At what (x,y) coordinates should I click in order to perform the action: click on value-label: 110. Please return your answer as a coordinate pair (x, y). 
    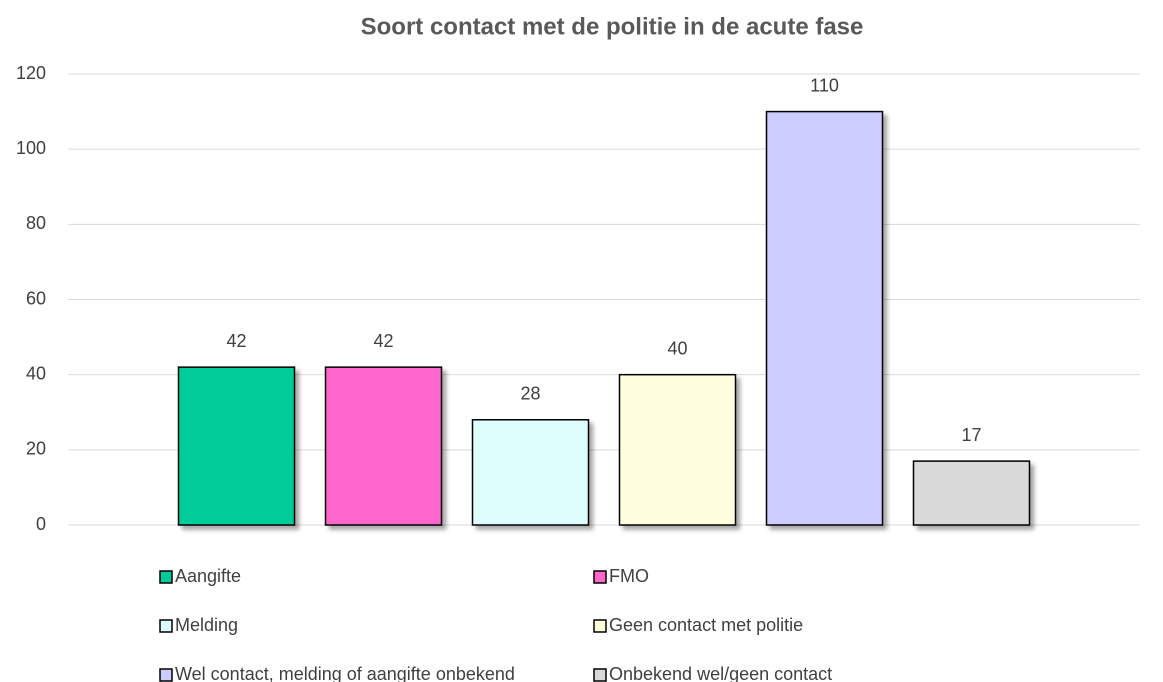
    Looking at the image, I should click on (824, 85).